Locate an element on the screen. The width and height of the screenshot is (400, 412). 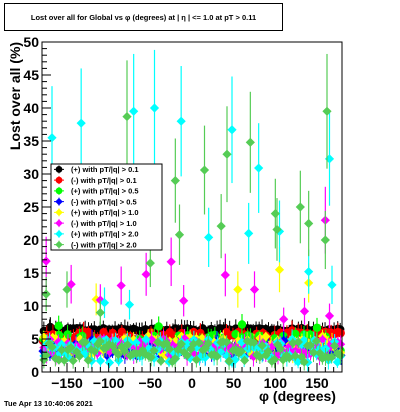
legend-label: (-) with pT/|q| > 0.1 is located at coordinates (104, 180).